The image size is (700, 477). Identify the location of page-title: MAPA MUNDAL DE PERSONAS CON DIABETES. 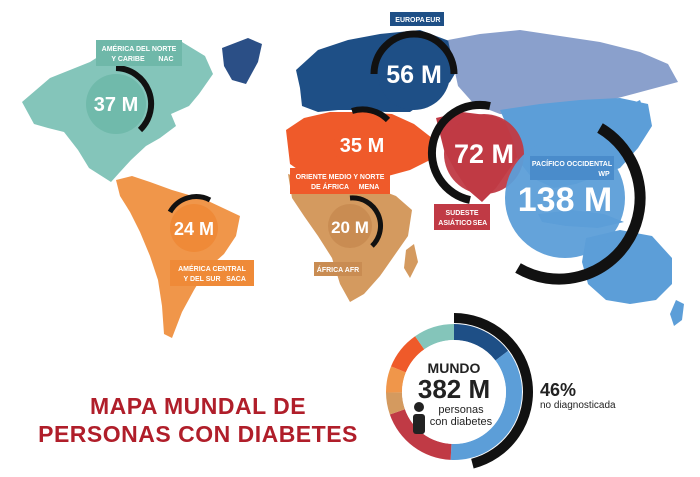
(198, 420).